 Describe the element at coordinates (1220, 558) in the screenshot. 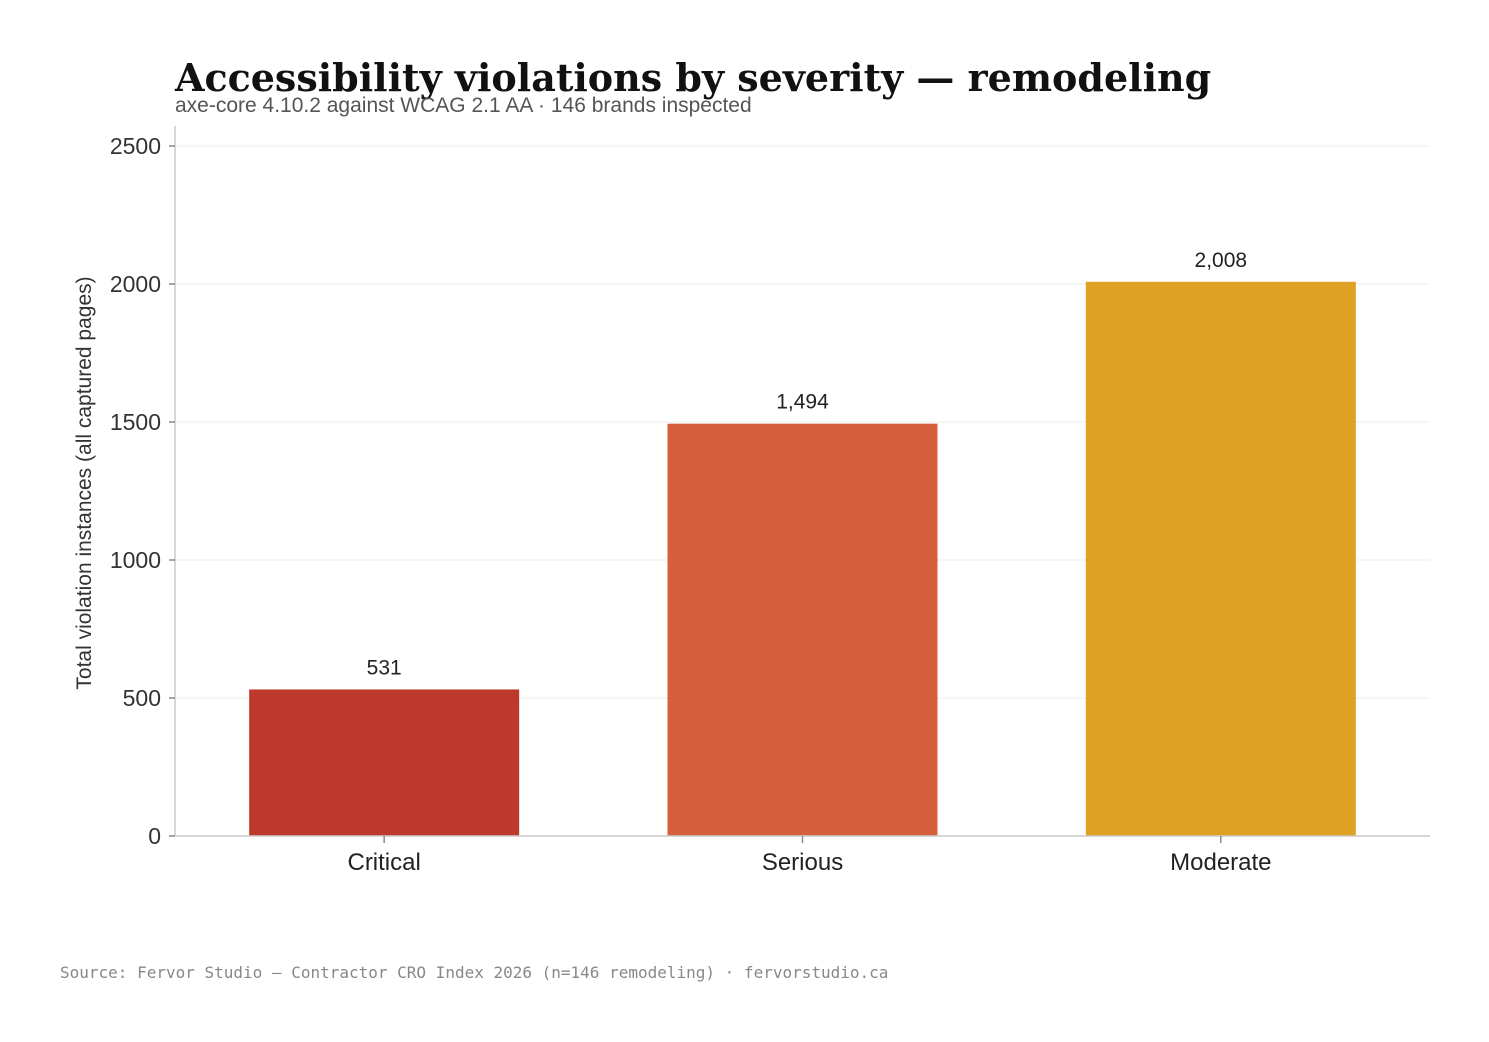

I see `bar-moderate` at that location.